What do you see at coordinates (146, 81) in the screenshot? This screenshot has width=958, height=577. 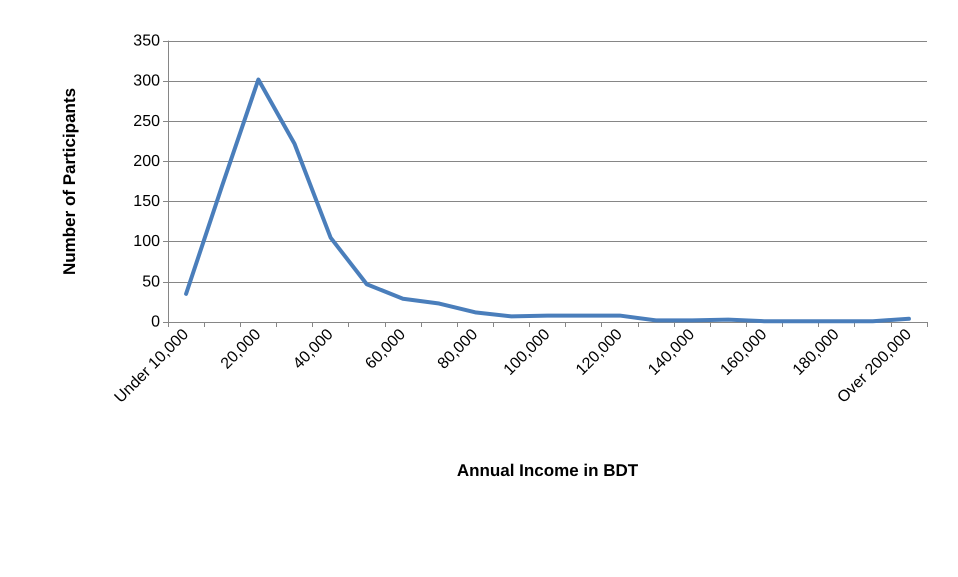 I see `y-tick-label: 300` at bounding box center [146, 81].